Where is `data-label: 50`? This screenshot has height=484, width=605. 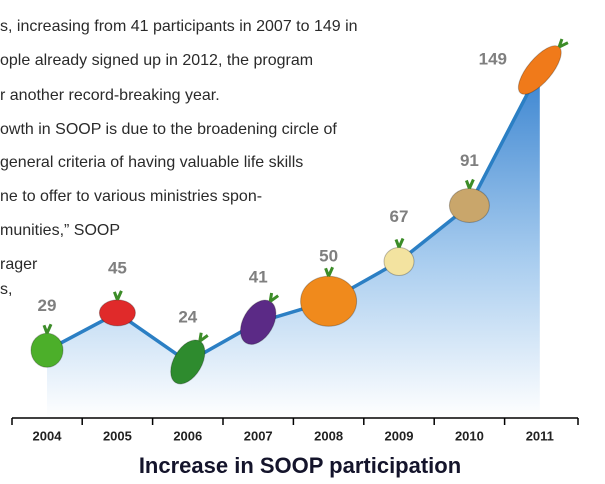
data-label: 50 is located at coordinates (328, 256).